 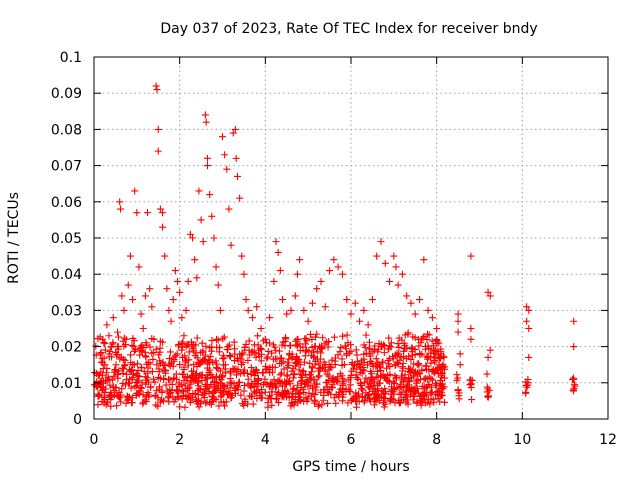 I want to click on x-tick-label: 12, so click(x=608, y=440).